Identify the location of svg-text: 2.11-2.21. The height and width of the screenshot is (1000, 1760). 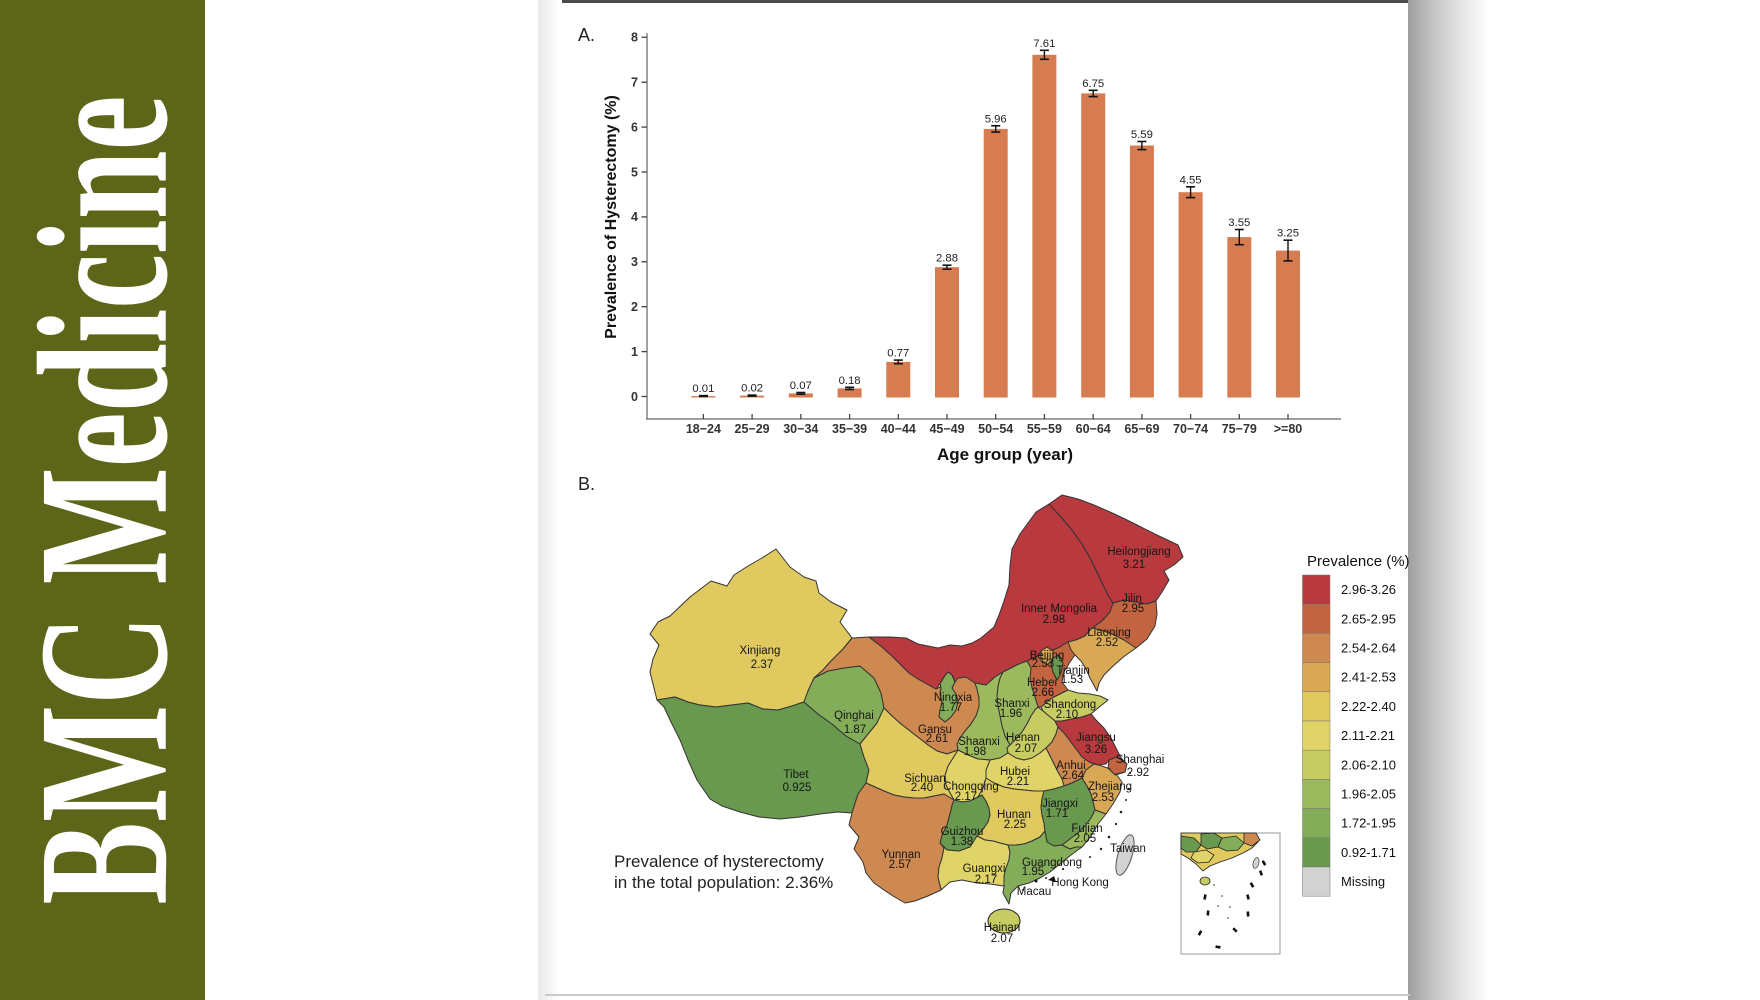
(1368, 735).